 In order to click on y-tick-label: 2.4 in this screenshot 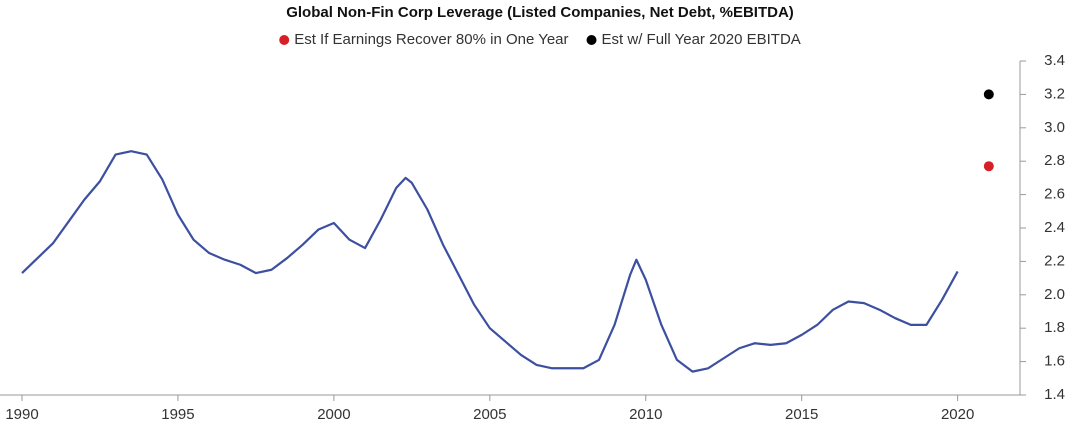, I will do `click(1054, 227)`.